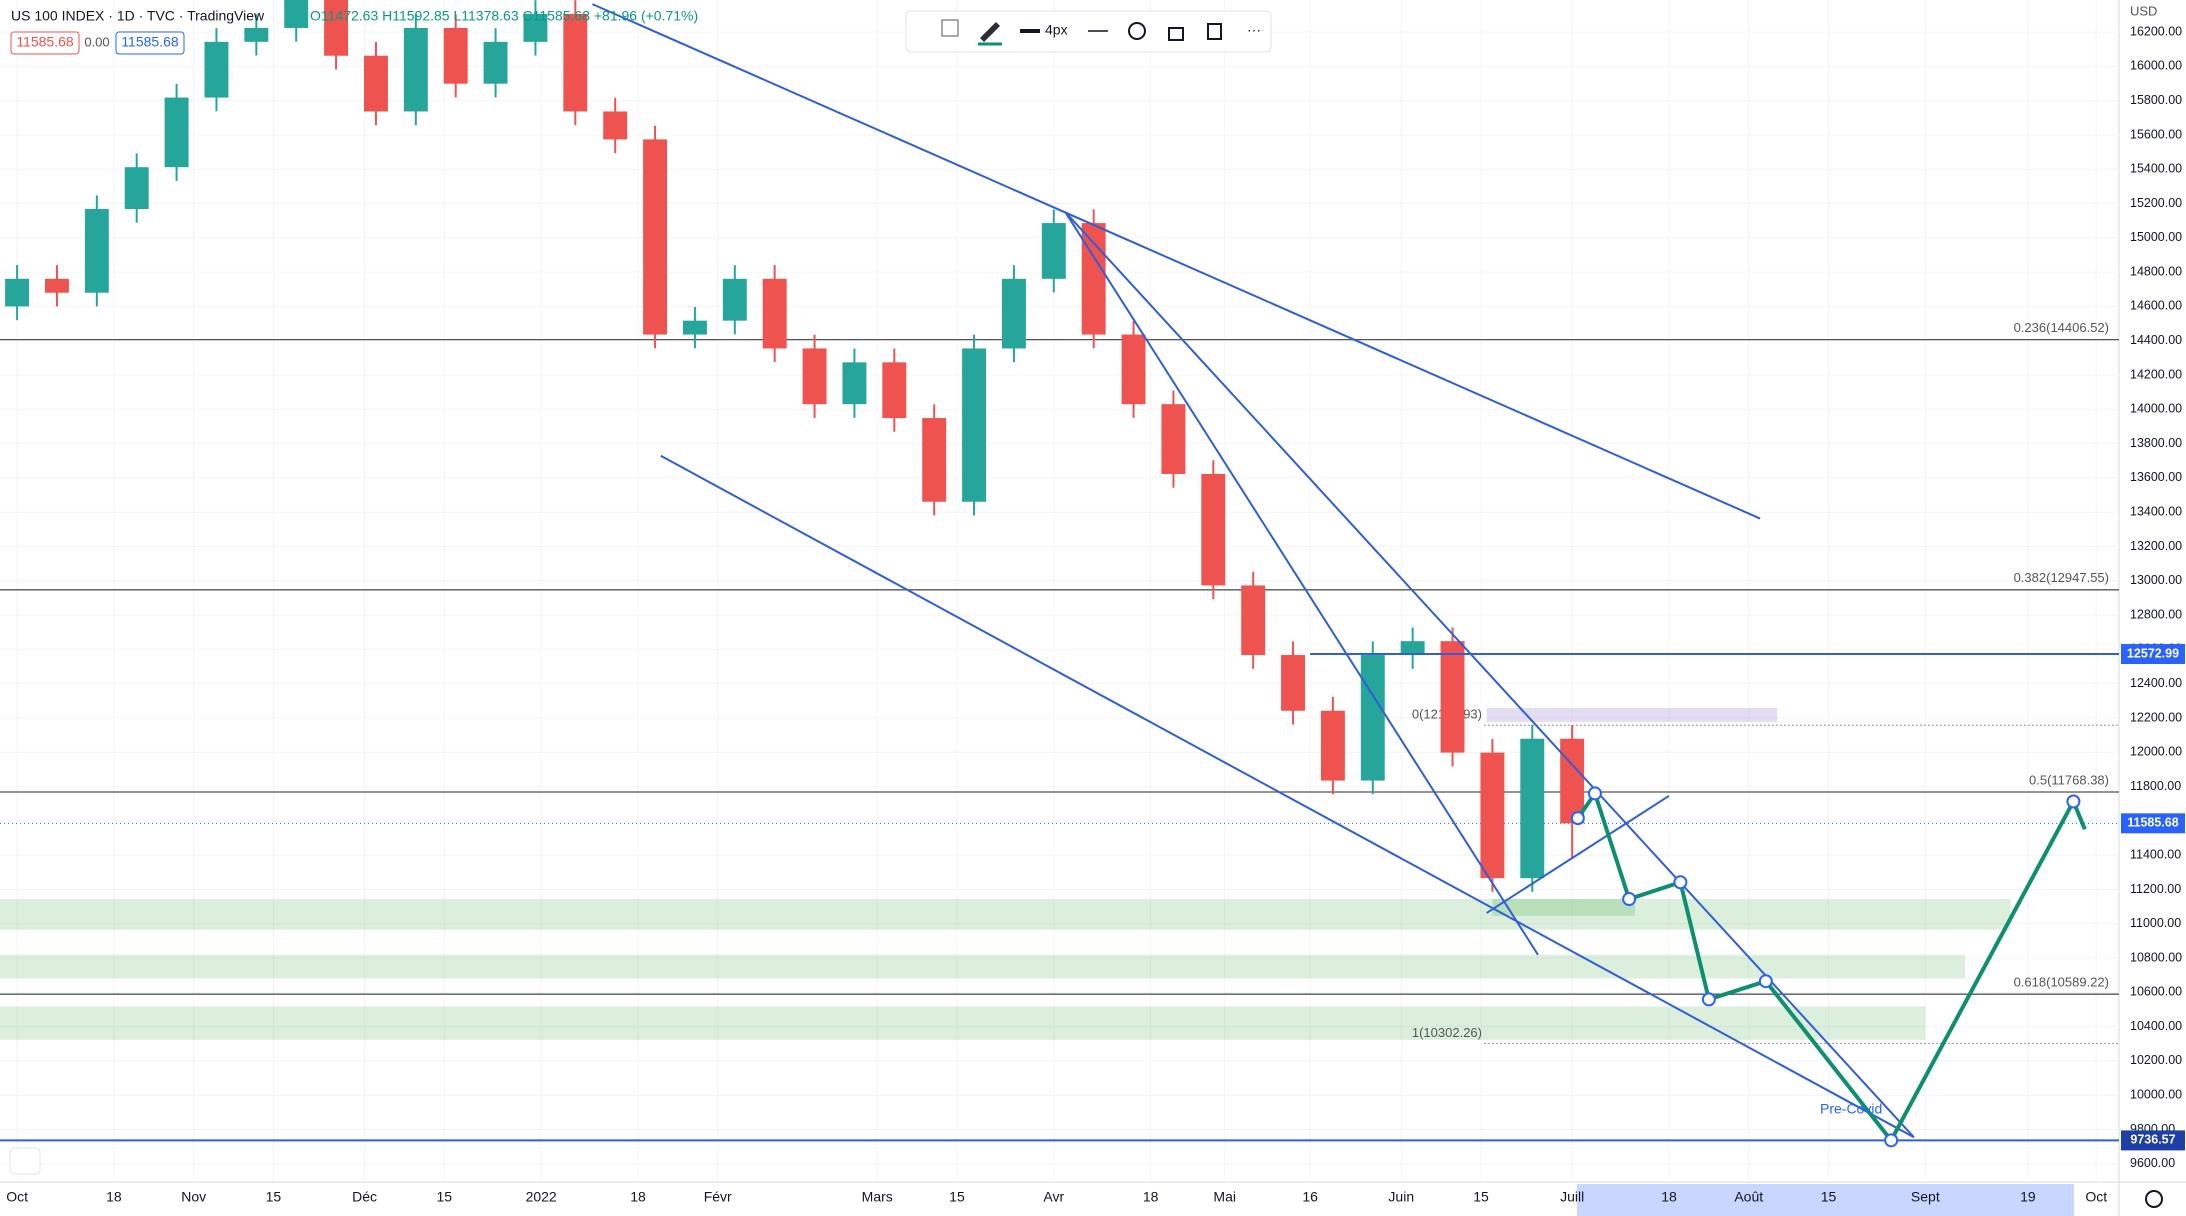 Image resolution: width=2186 pixels, height=1216 pixels. Describe the element at coordinates (990, 32) in the screenshot. I see `brush-button` at that location.